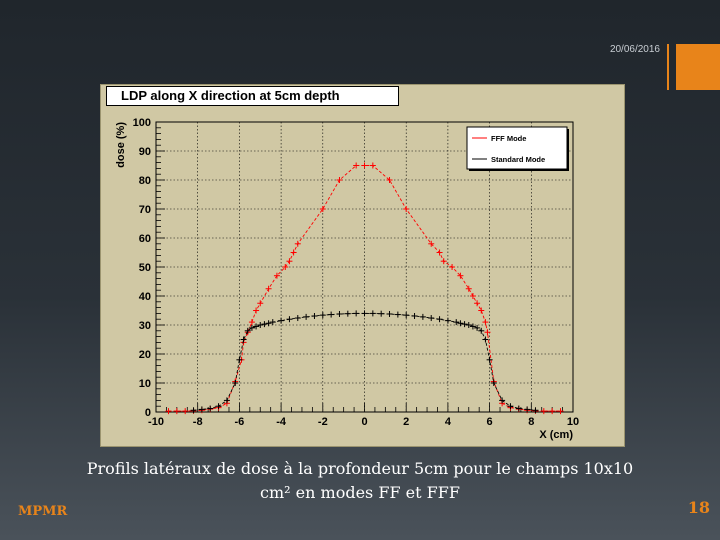  What do you see at coordinates (142, 123) in the screenshot?
I see `y-tick-label: 100` at bounding box center [142, 123].